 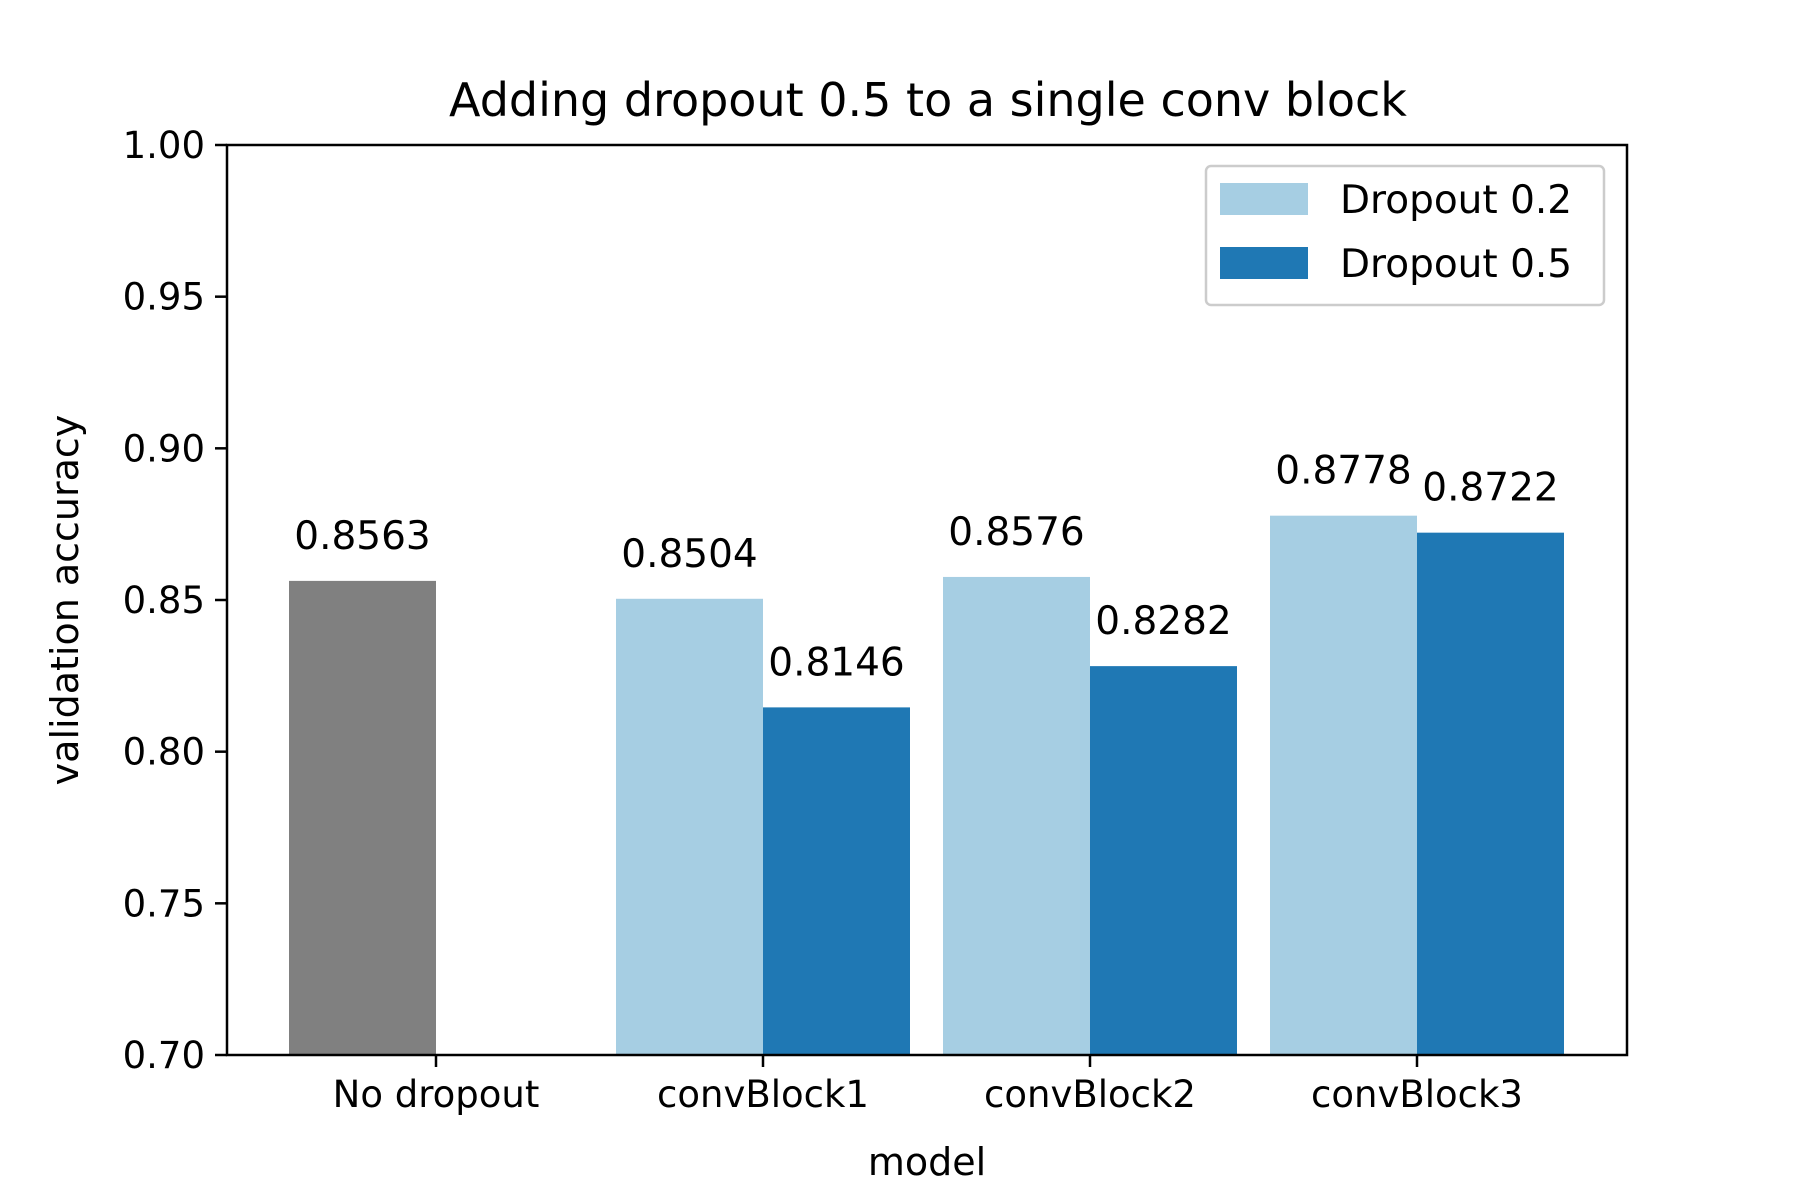 What do you see at coordinates (1163, 860) in the screenshot?
I see `bar-dropout-0-5-convblock2` at bounding box center [1163, 860].